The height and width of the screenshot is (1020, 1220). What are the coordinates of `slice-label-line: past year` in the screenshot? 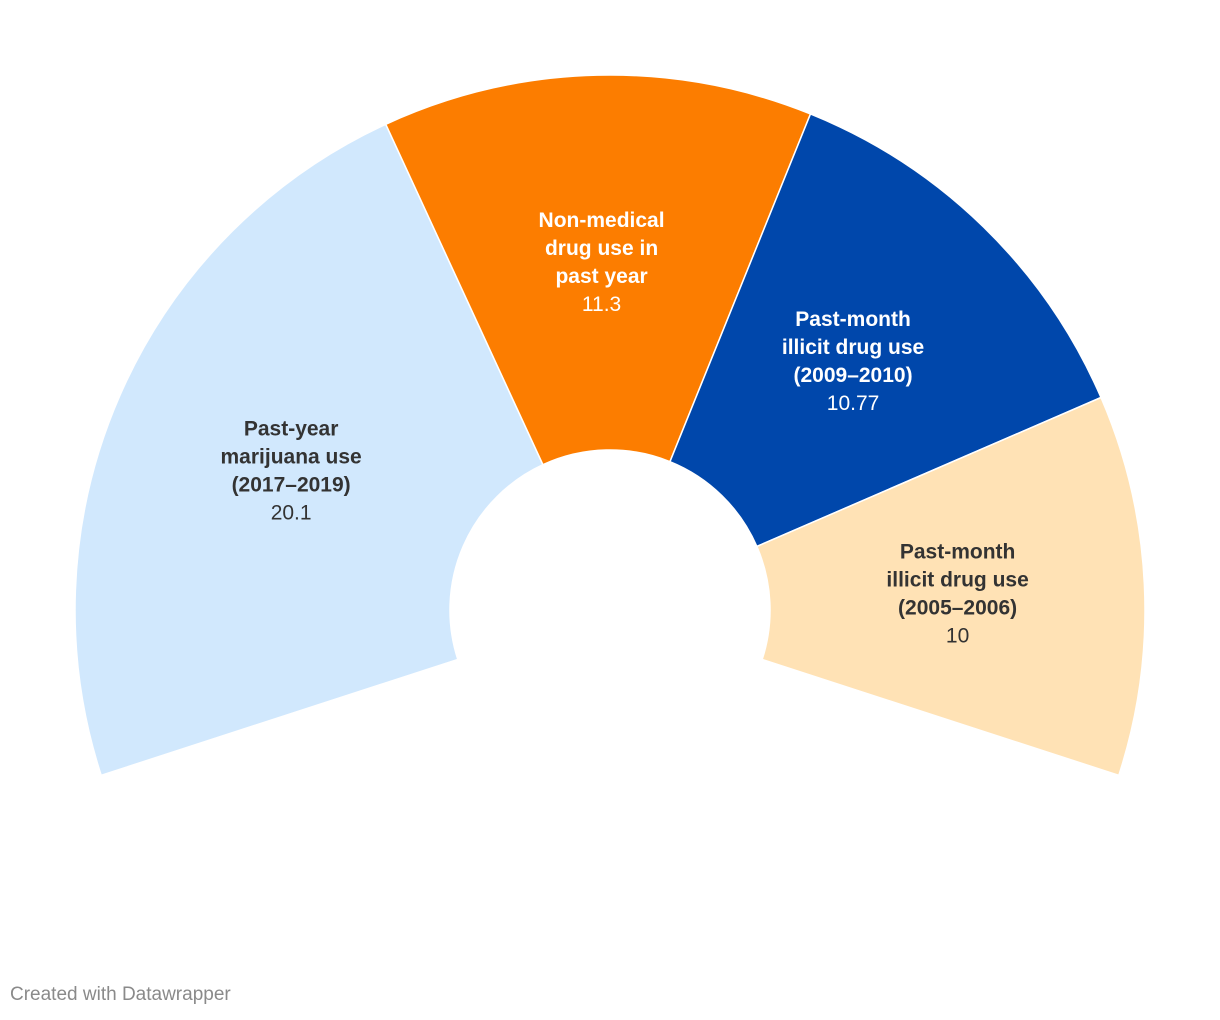 It's located at (601, 276).